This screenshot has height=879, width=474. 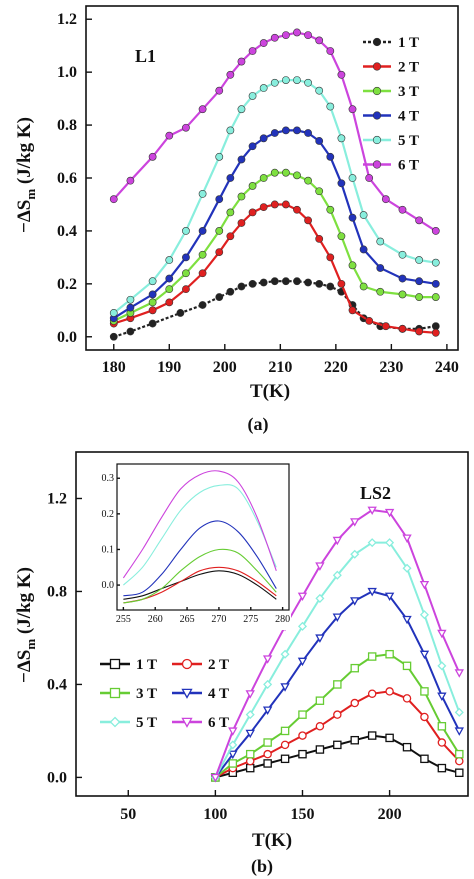 What do you see at coordinates (258, 424) in the screenshot?
I see `panel-a-caption: (a)` at bounding box center [258, 424].